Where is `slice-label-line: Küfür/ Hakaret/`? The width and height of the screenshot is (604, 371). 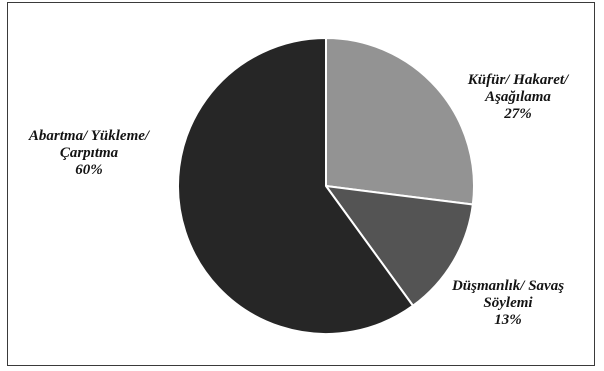 slice-label-line: Küfür/ Hakaret/ is located at coordinates (518, 80).